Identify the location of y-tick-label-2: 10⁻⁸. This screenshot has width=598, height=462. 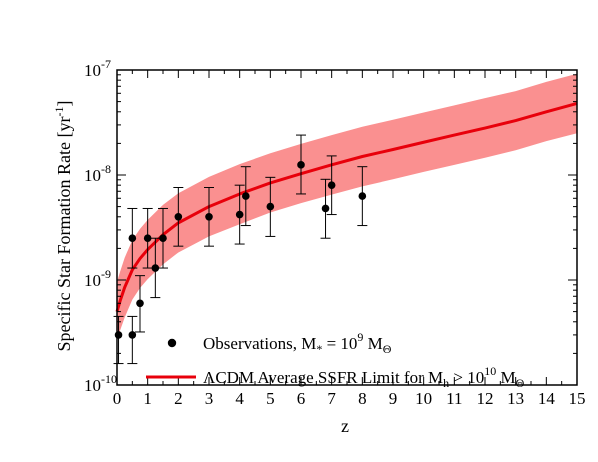
(97, 173).